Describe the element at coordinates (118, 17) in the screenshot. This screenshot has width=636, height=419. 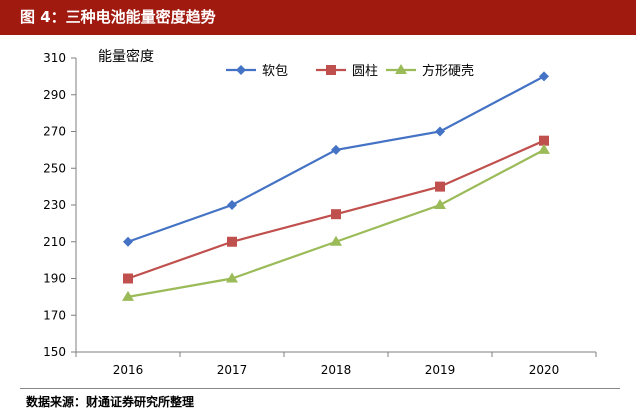
I see `figure-title: 图 4：三种电池能量密度趋势` at that location.